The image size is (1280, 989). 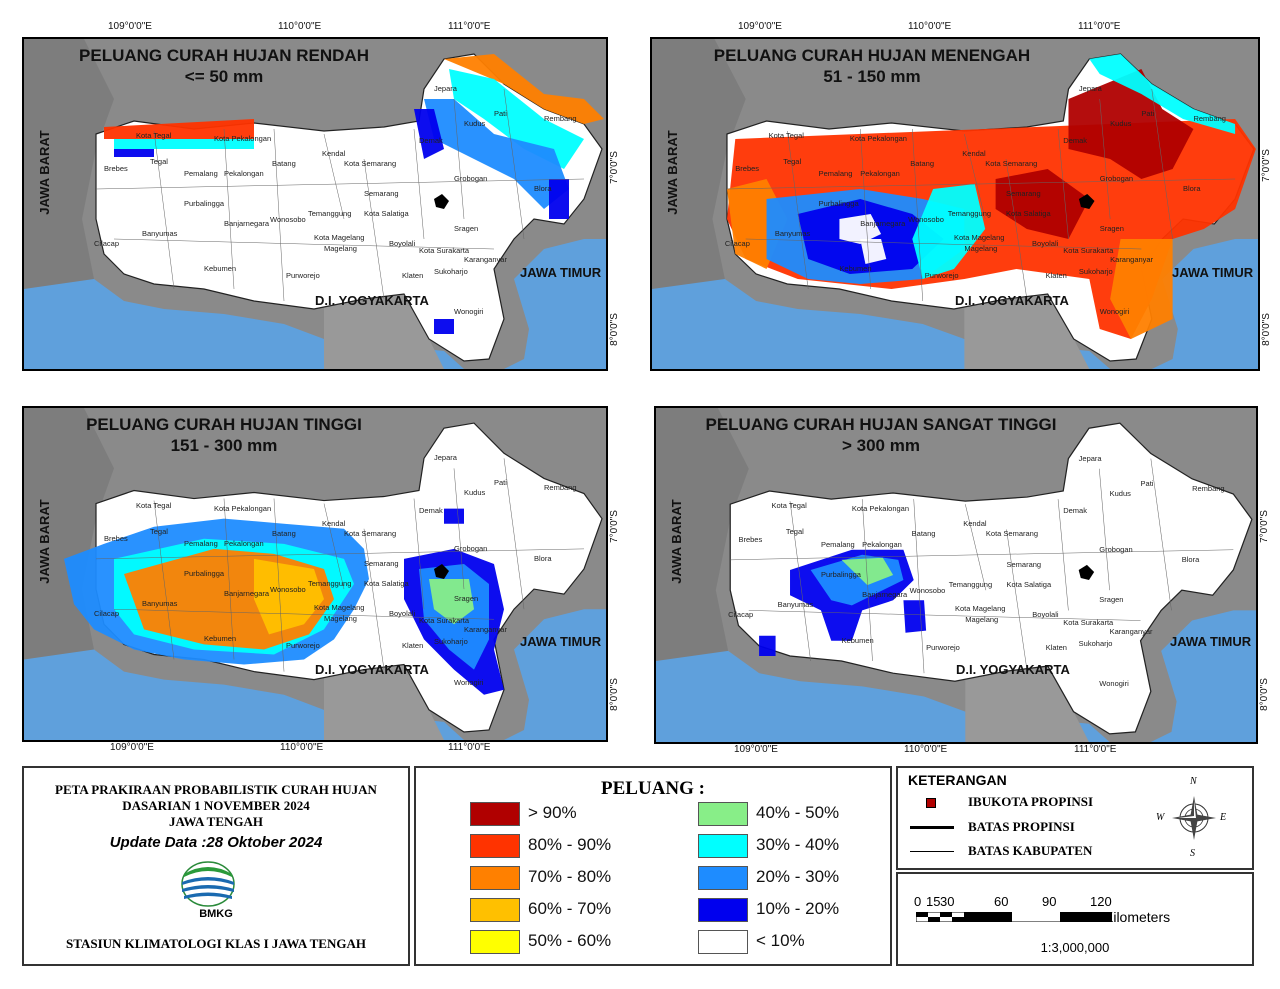 I want to click on logo-text: BMKG, so click(x=216, y=914).